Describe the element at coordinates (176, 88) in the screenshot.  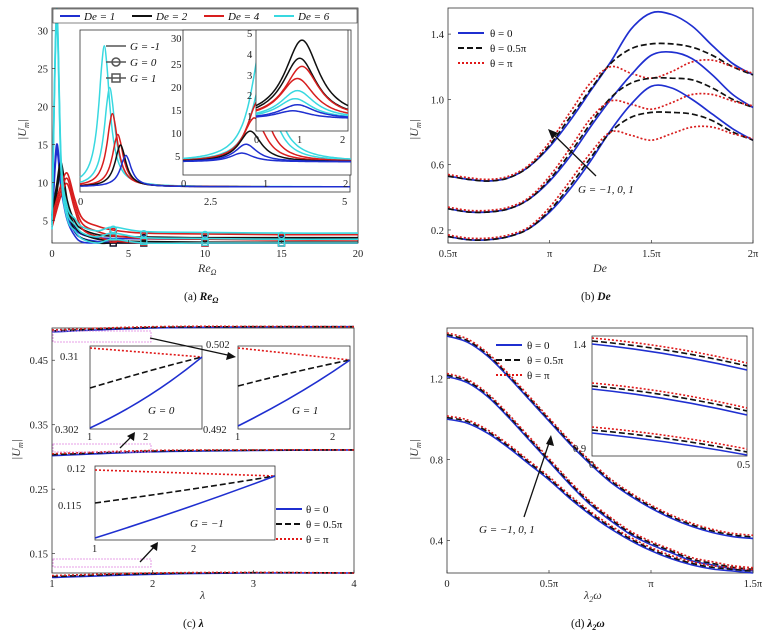
I see `a-inset2-ytick: 20` at that location.